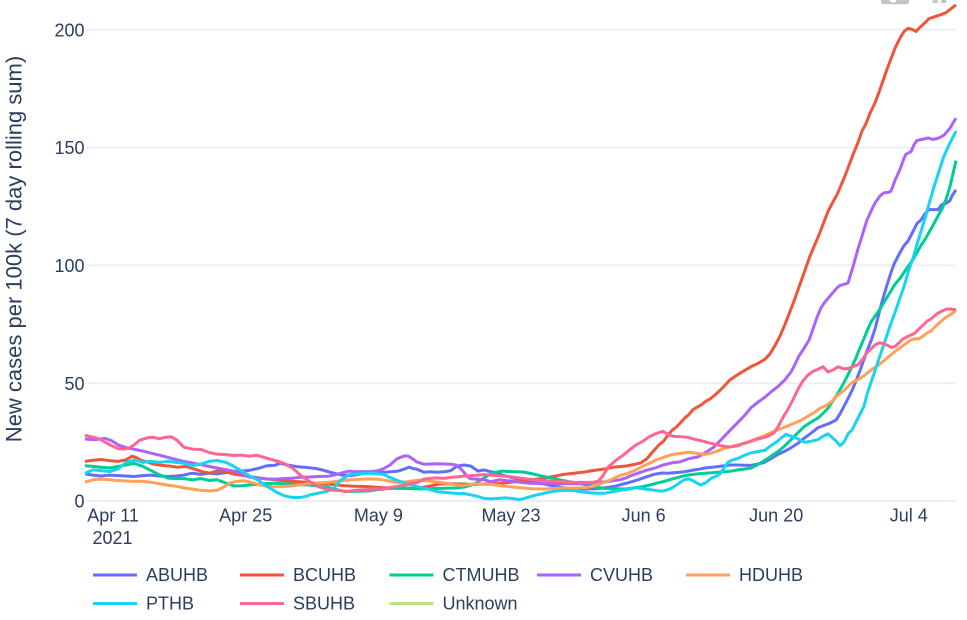 This screenshot has width=967, height=620. What do you see at coordinates (621, 575) in the screenshot?
I see `svg-text: CVUHB` at bounding box center [621, 575].